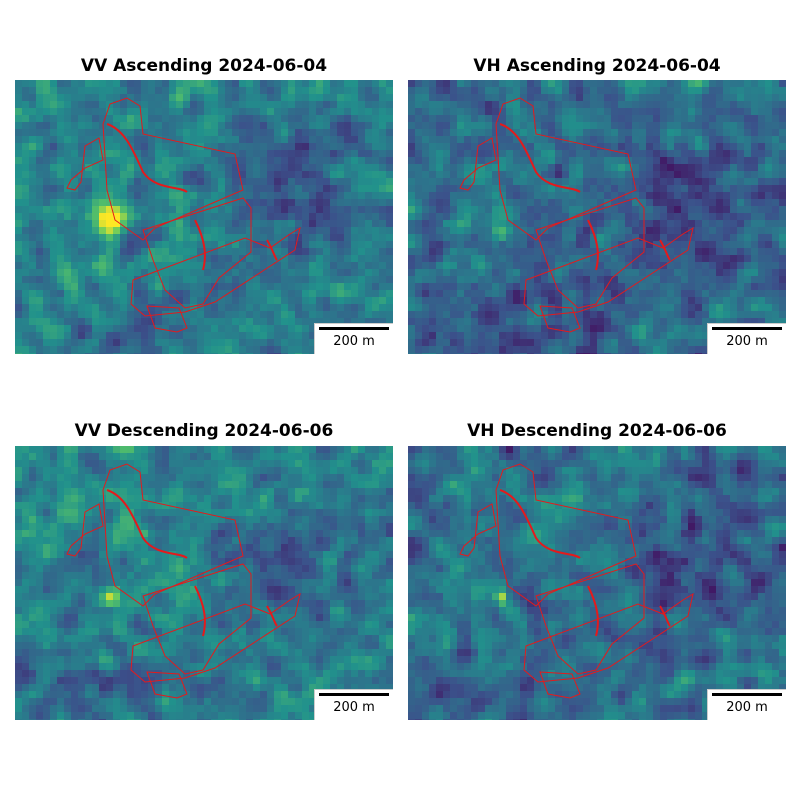 This screenshot has height=800, width=800. Describe the element at coordinates (204, 66) in the screenshot. I see `panel-title-vv-ascending: VV Ascending 2024-06-04` at that location.